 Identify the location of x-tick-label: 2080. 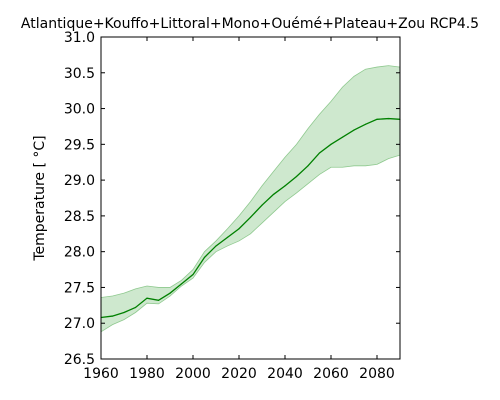
(377, 374).